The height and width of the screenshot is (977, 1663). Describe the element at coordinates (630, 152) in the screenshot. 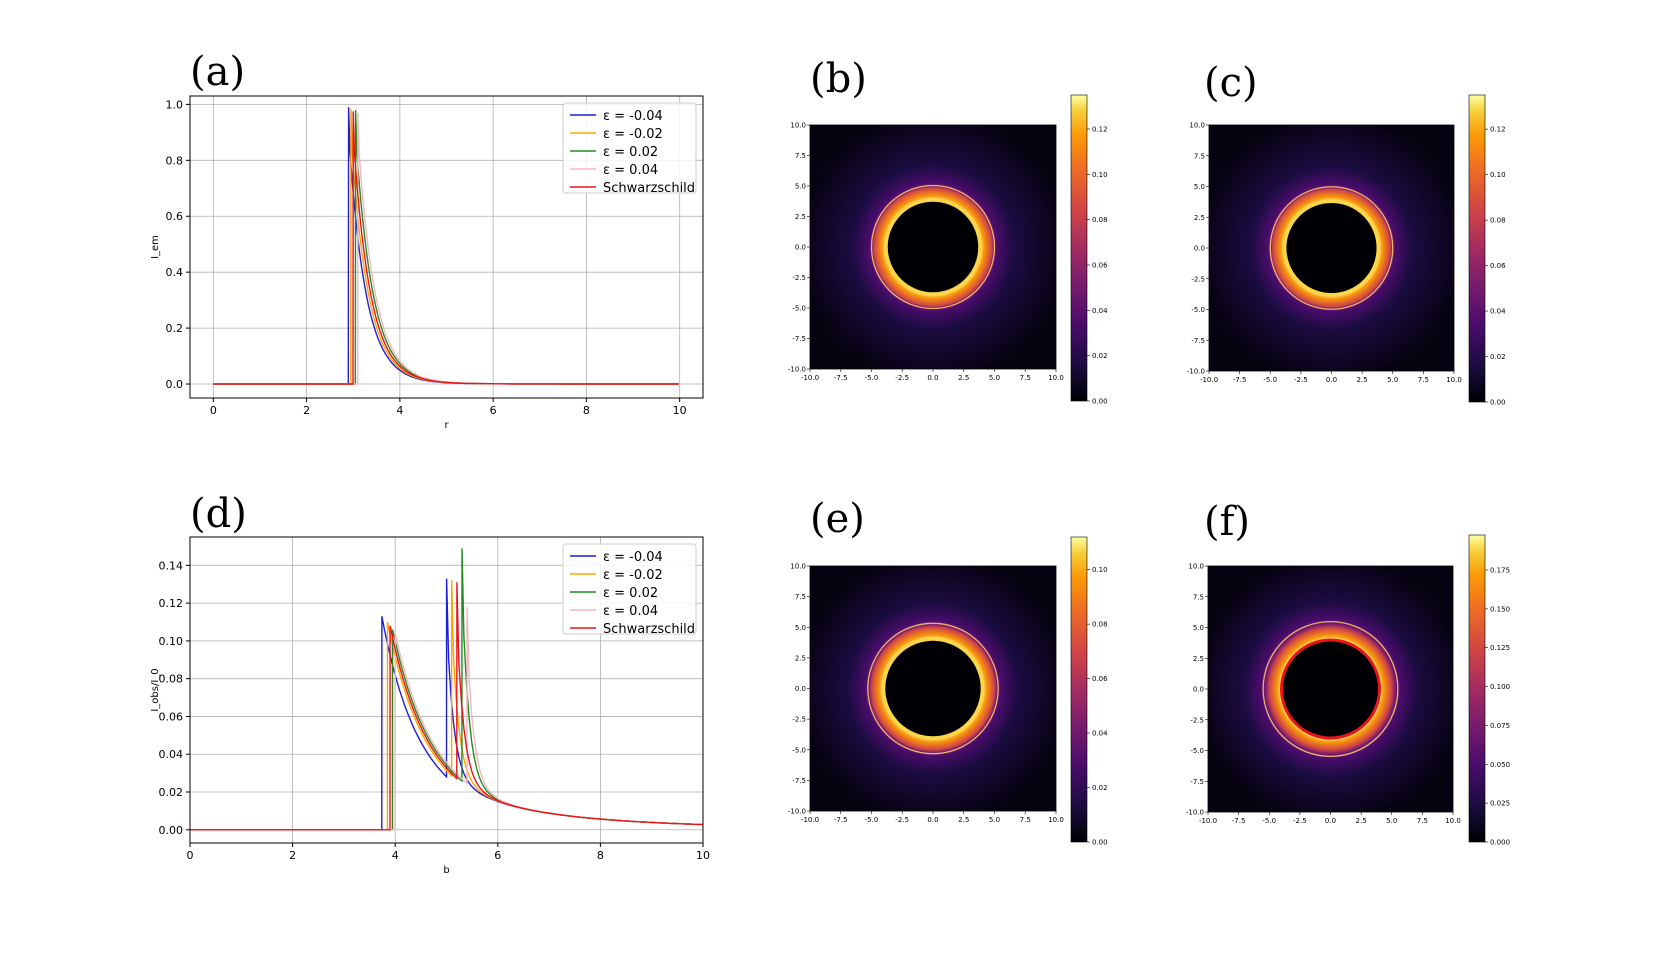

I see `legend-label: ε = 0.02` at that location.